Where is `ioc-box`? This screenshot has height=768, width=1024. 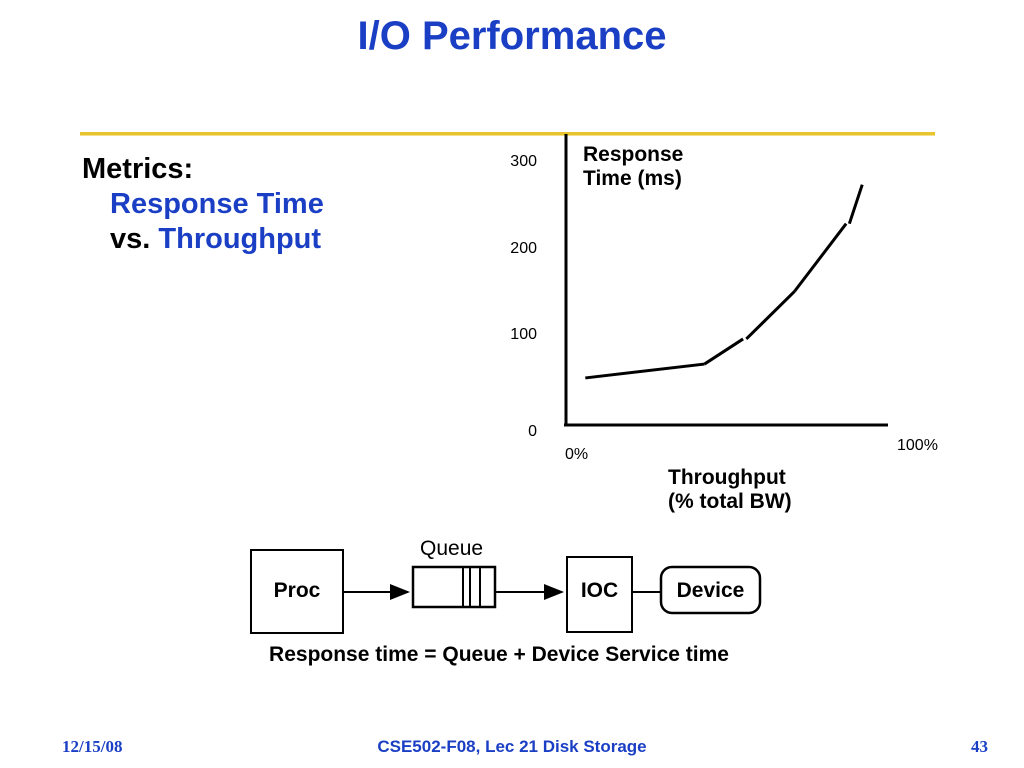 ioc-box is located at coordinates (599, 594).